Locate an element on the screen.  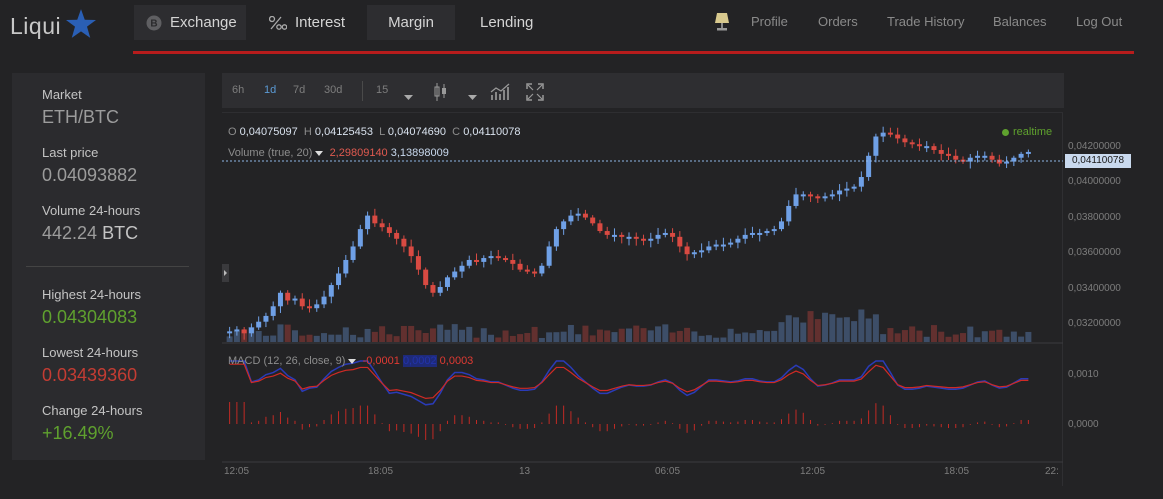
active-underline is located at coordinates (633, 52).